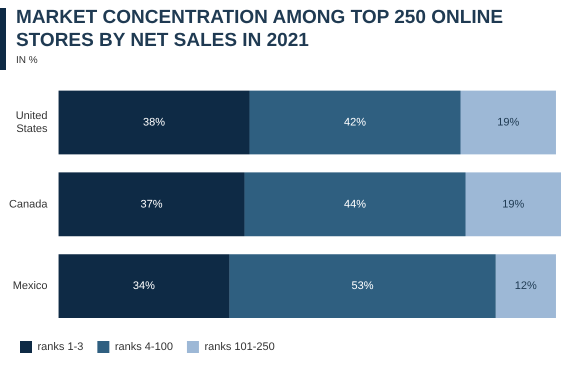  What do you see at coordinates (32, 123) in the screenshot?
I see `y-tick-label: United States` at bounding box center [32, 123].